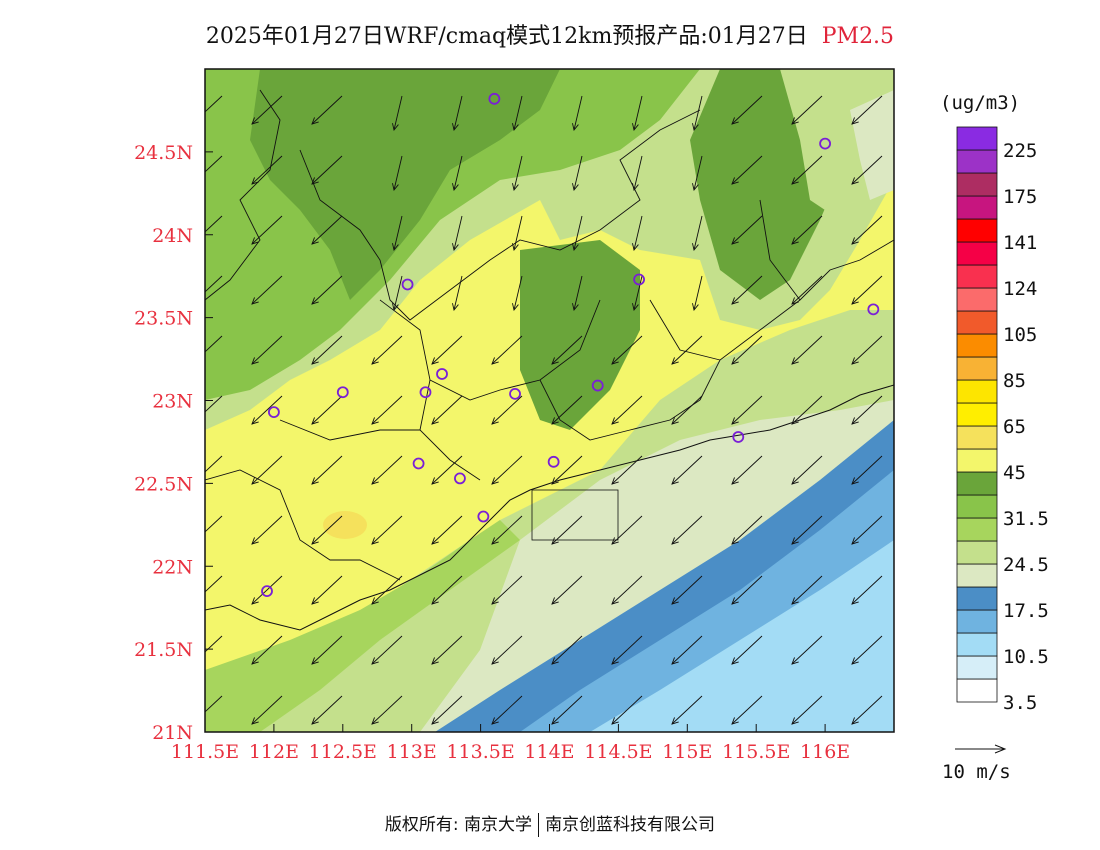  What do you see at coordinates (1026, 565) in the screenshot?
I see `colorbar-label: 24.5` at bounding box center [1026, 565].